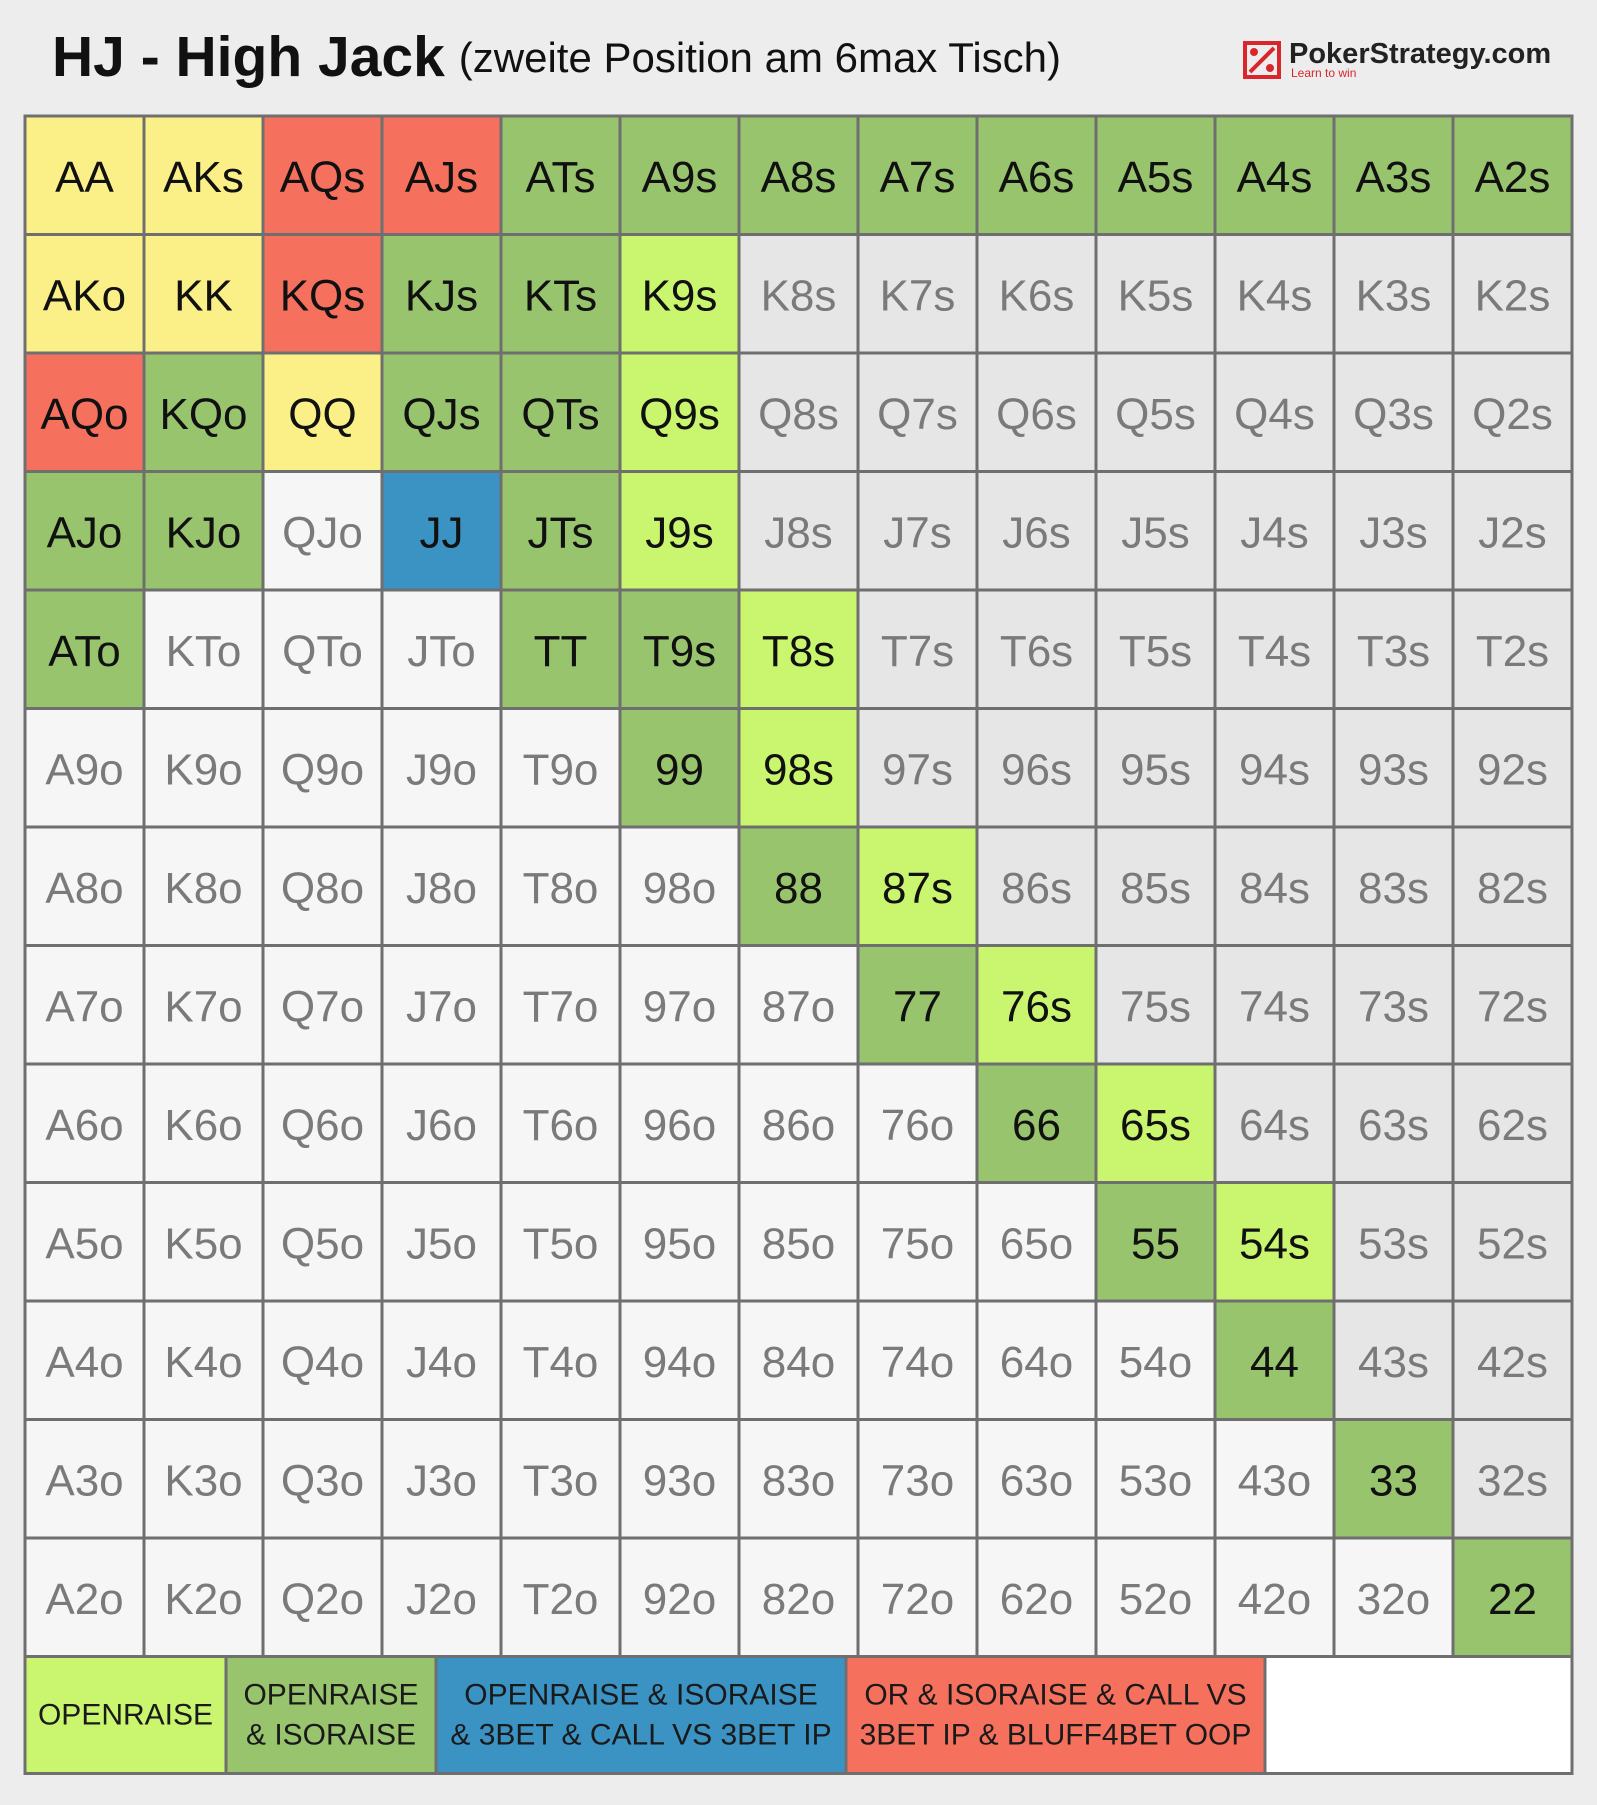 This screenshot has height=1805, width=1597. I want to click on hand-label: A2s, so click(1513, 177).